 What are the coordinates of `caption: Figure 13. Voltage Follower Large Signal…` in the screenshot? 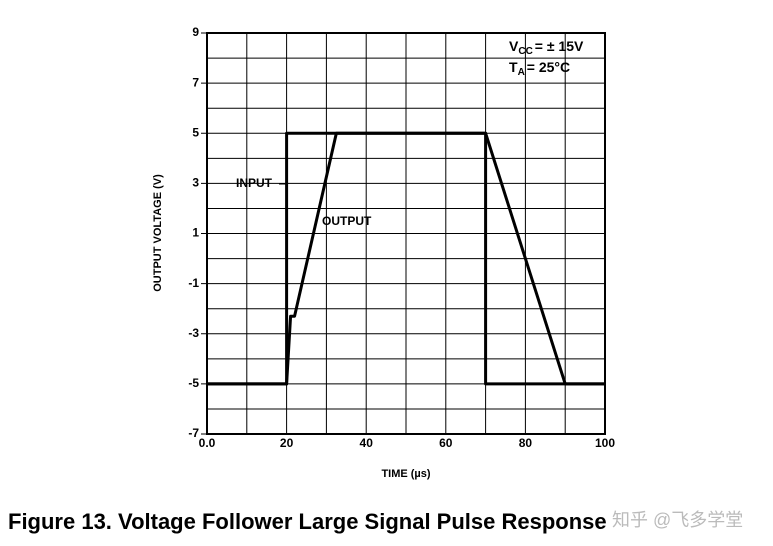 It's located at (307, 521).